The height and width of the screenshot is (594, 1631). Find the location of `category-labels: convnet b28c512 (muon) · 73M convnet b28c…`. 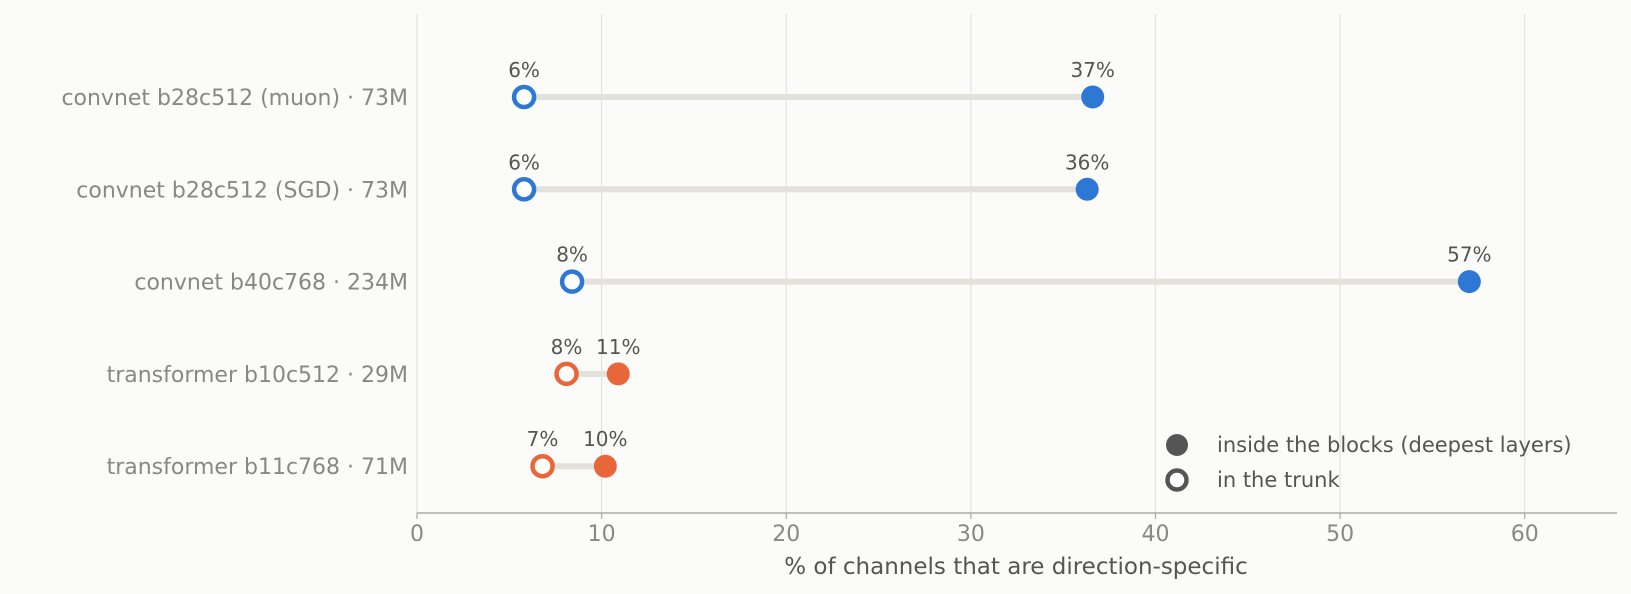

category-labels: convnet b28c512 (muon) · 73M convnet b28c… is located at coordinates (234, 283).